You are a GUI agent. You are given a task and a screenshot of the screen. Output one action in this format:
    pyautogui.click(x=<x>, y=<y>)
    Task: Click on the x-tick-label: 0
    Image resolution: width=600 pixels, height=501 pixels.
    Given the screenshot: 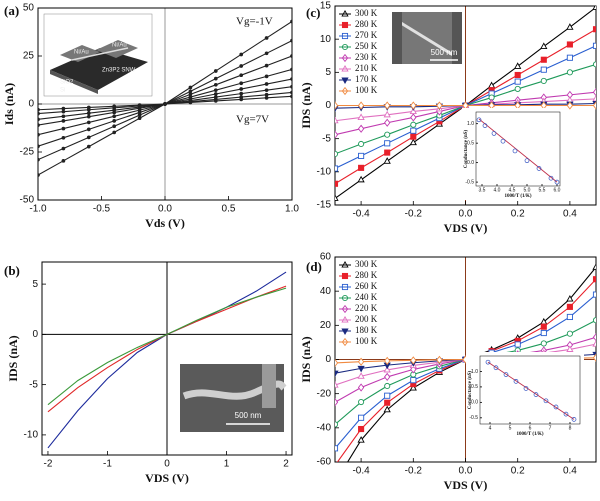 What is the action you would take?
    pyautogui.click(x=167, y=464)
    